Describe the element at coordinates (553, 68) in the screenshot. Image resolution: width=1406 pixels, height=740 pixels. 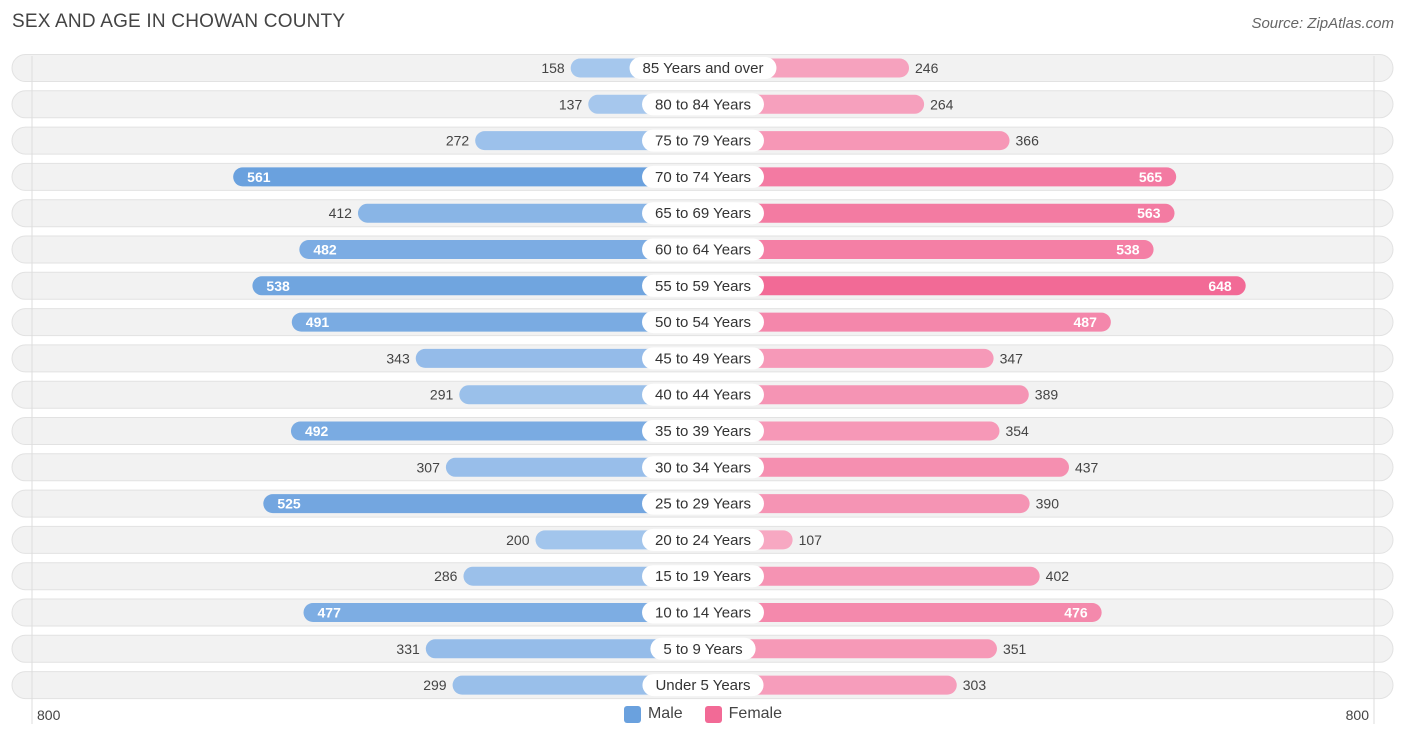
I see `male-value-label: 158` at that location.